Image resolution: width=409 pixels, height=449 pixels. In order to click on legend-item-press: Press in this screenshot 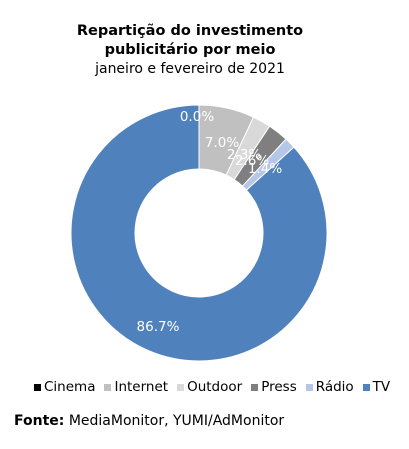, I will do `click(274, 387)`.